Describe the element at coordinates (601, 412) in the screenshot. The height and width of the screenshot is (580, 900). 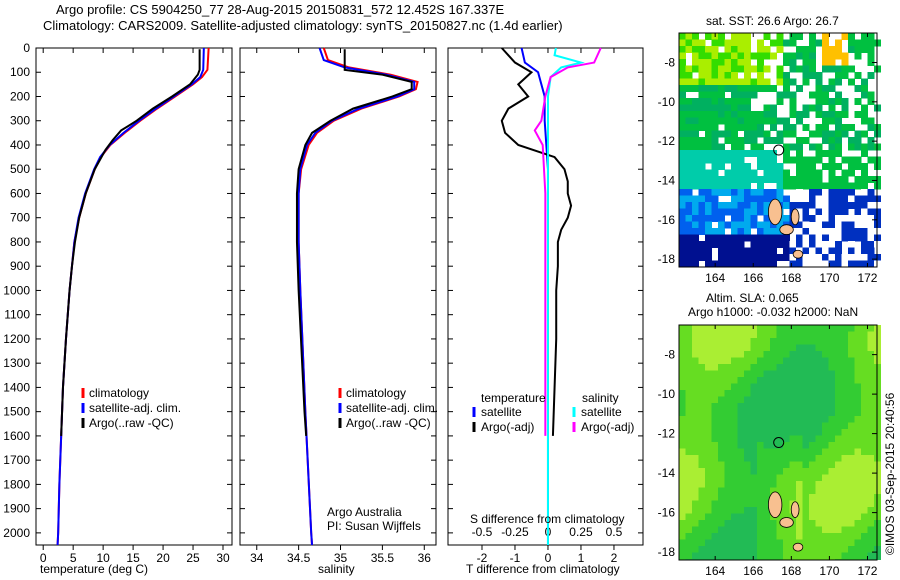
I see `legend-label: satellite` at that location.